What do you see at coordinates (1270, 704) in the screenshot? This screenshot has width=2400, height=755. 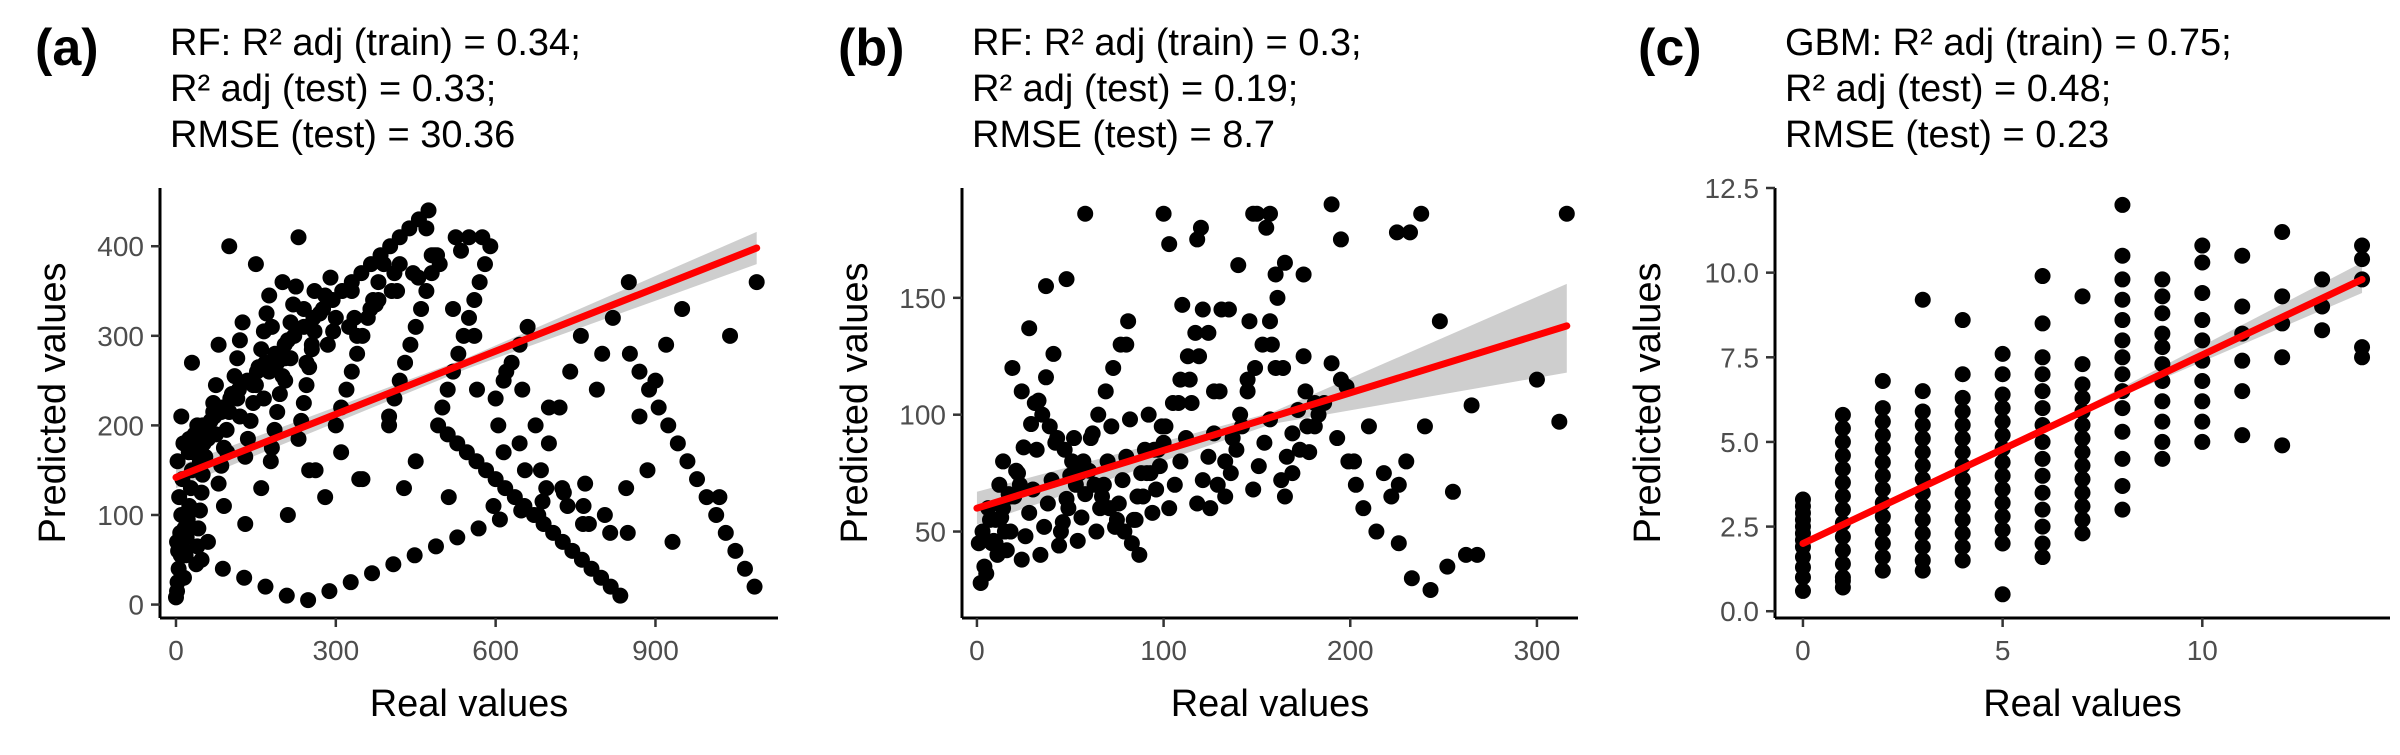 I see `x-axis-label: Real values` at bounding box center [1270, 704].